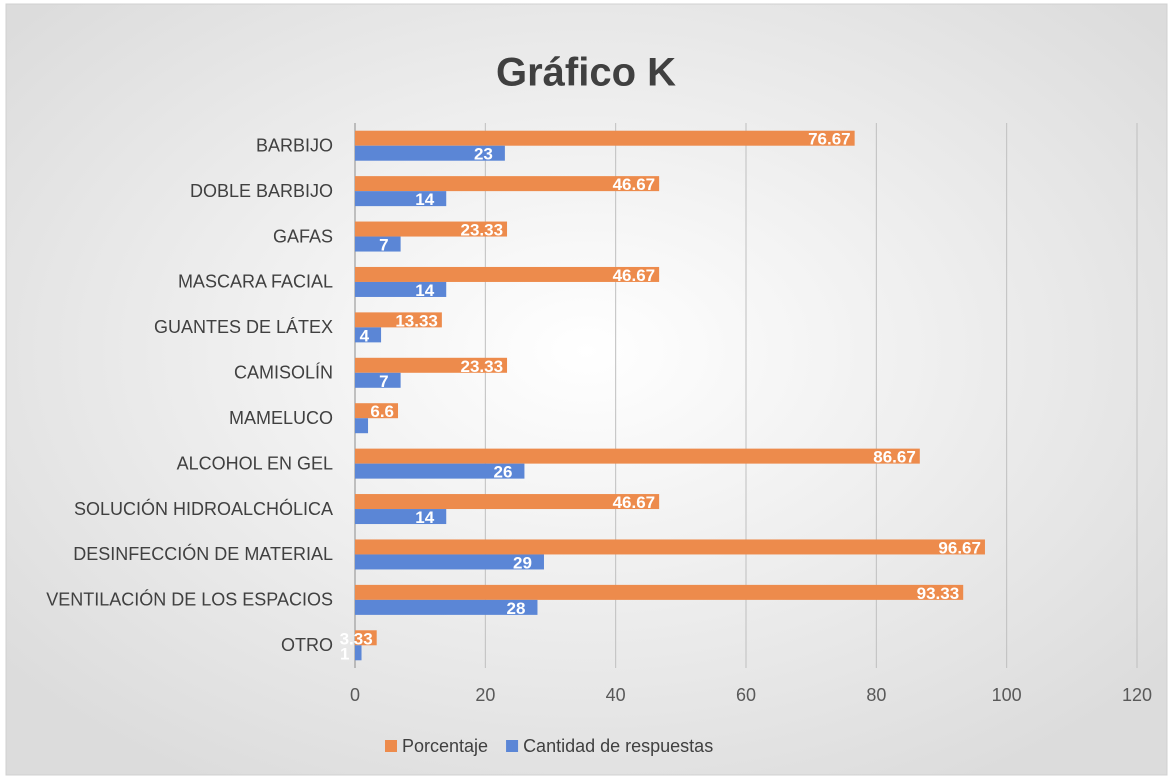  What do you see at coordinates (618, 746) in the screenshot?
I see `legend-label: Cantidad de respuestas` at bounding box center [618, 746].